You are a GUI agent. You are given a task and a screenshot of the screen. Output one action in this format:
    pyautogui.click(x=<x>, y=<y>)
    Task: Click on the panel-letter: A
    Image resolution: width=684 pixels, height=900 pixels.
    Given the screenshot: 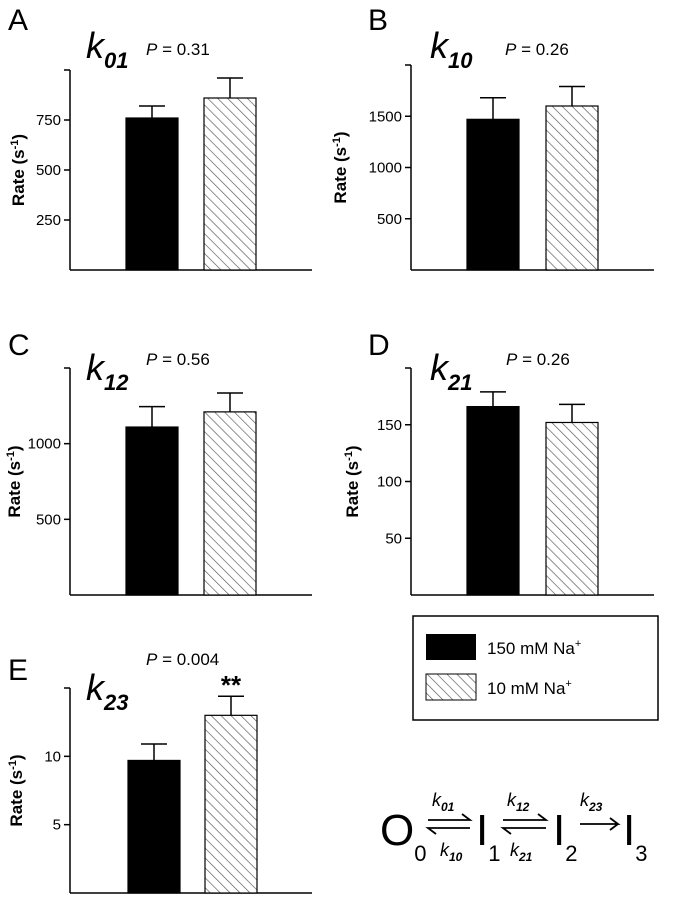 What is the action you would take?
    pyautogui.click(x=18, y=20)
    